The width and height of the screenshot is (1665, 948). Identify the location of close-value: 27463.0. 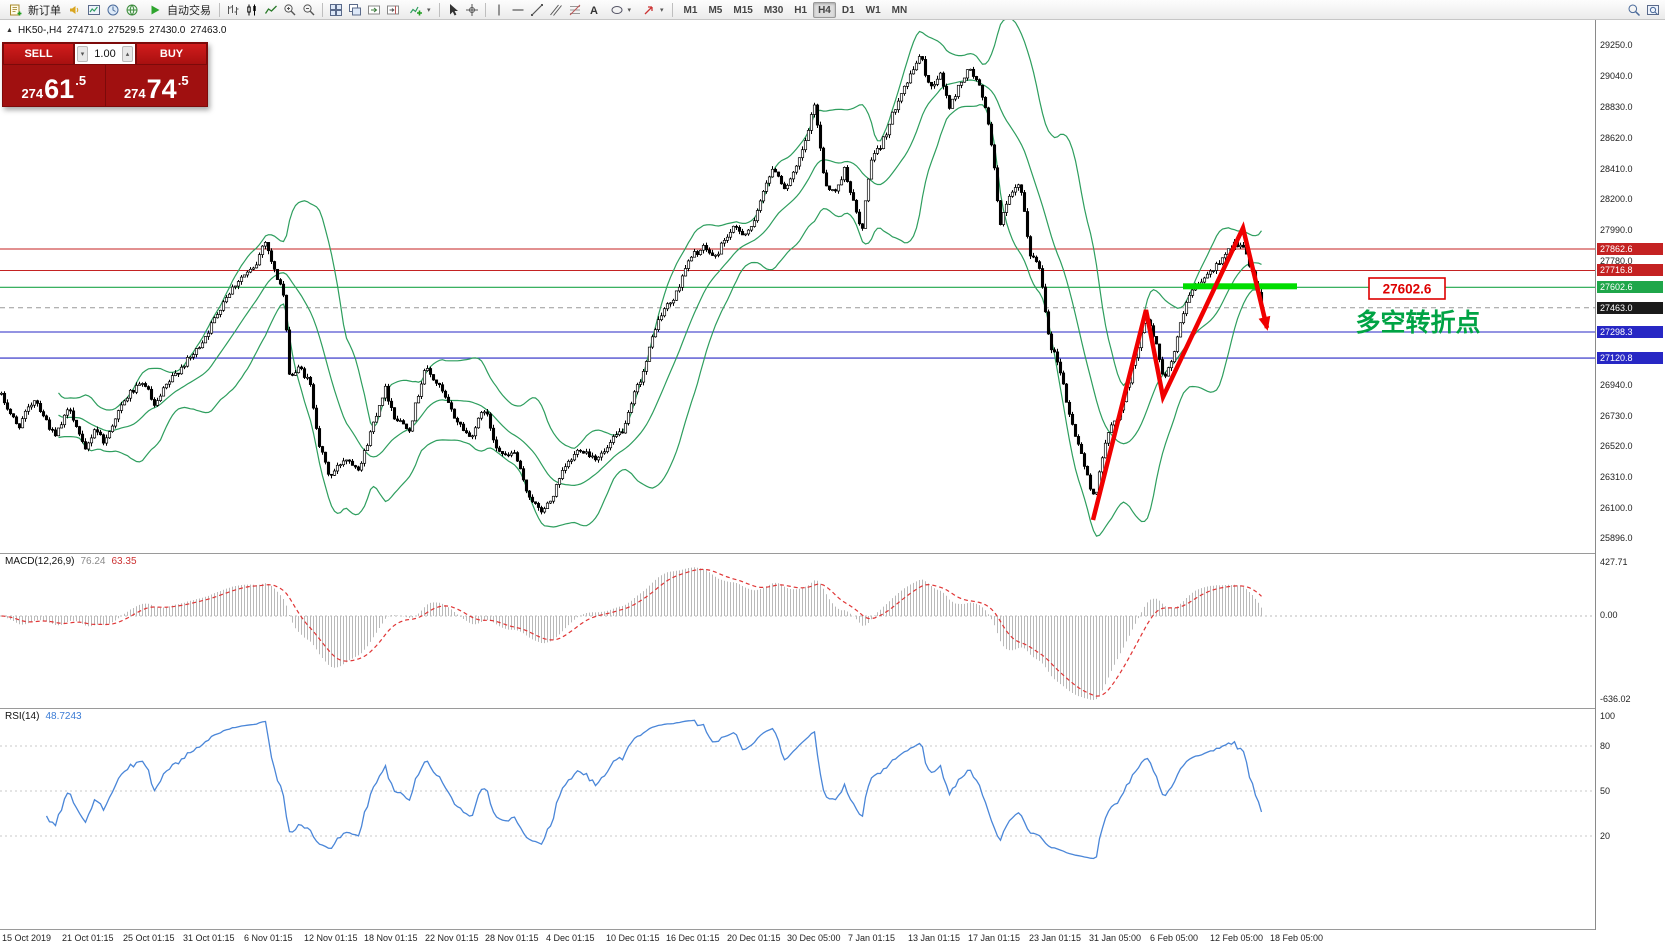
(208, 30).